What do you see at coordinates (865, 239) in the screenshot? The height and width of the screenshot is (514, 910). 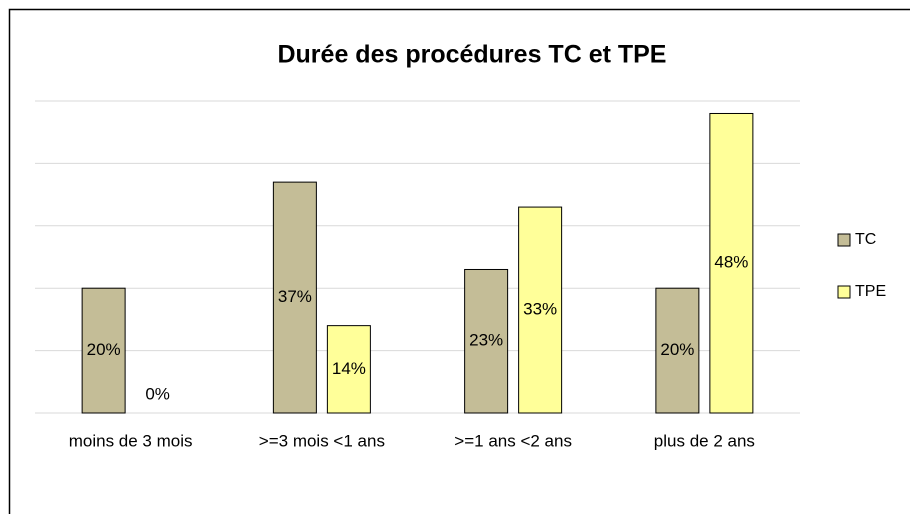 I see `legend-label: TC` at bounding box center [865, 239].